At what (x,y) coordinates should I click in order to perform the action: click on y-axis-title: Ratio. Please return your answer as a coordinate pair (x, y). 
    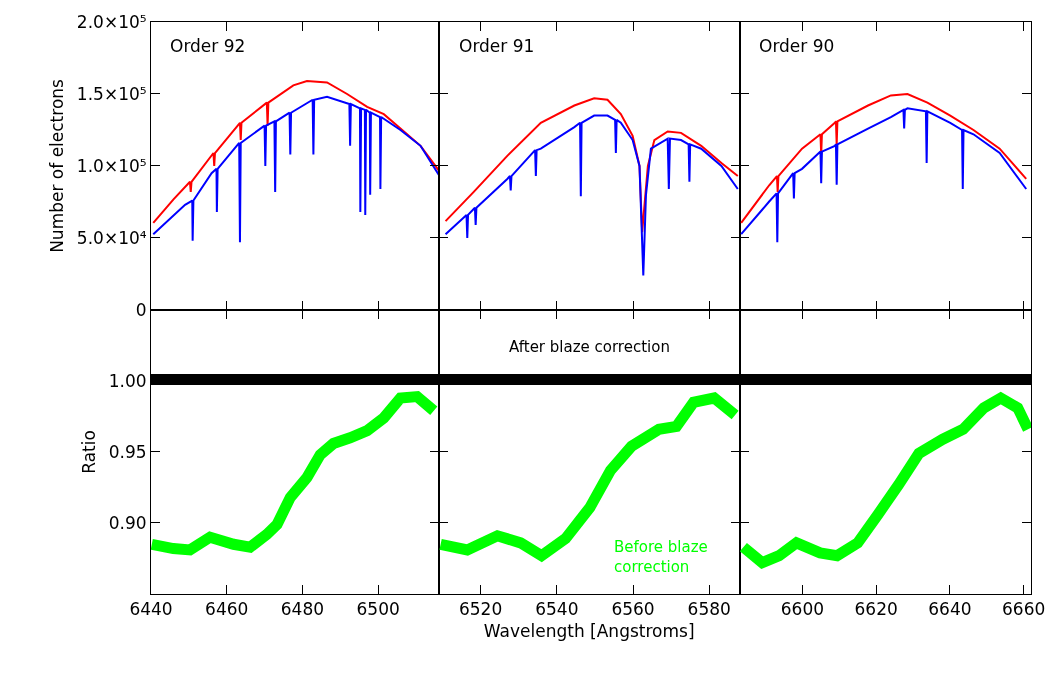
    Looking at the image, I should click on (89, 452).